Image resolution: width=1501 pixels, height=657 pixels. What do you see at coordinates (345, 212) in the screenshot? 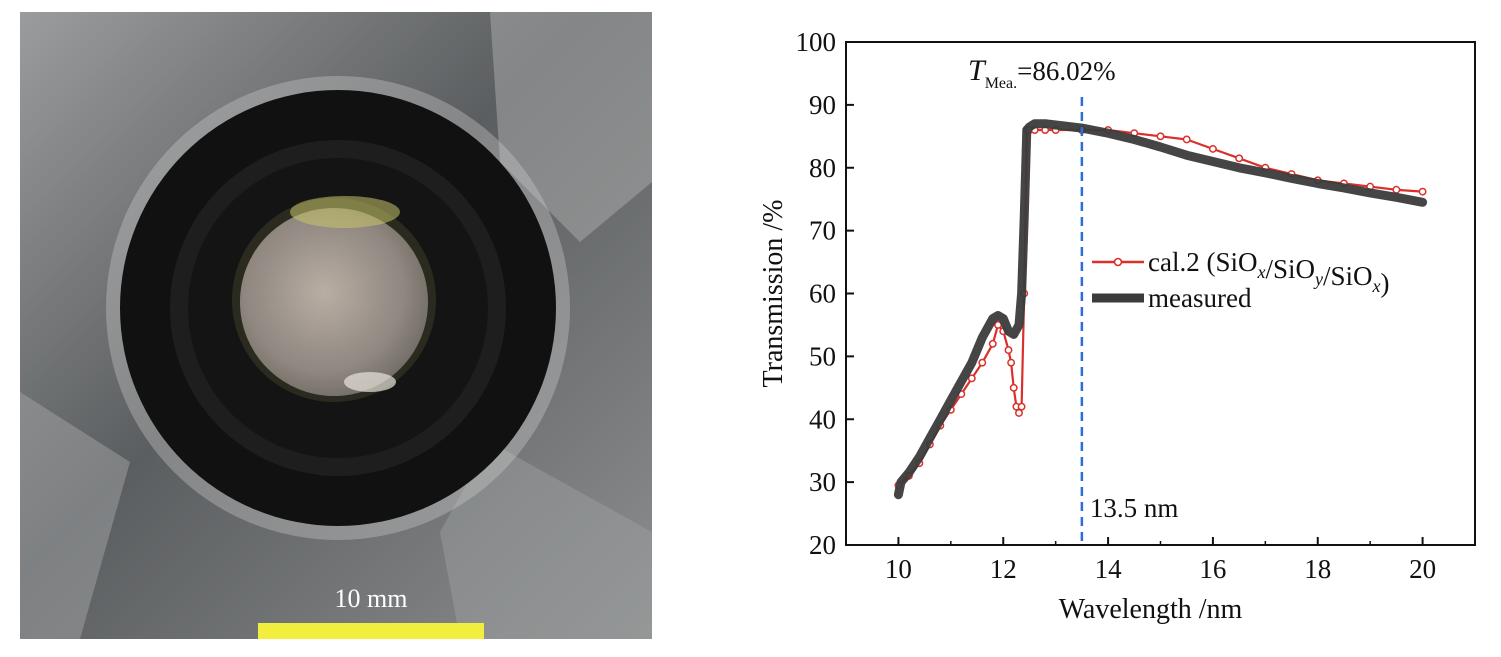
I see `window-reflection` at bounding box center [345, 212].